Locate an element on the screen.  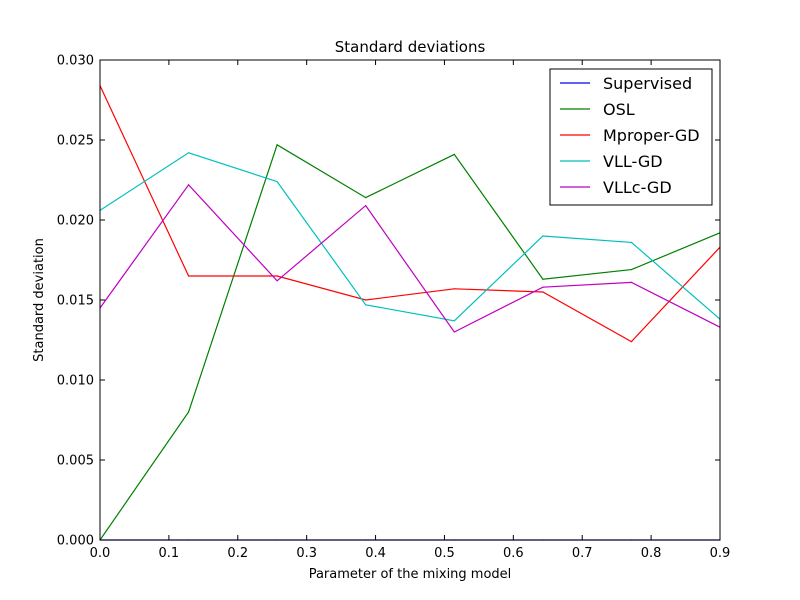
legend-label: VLLc-GD is located at coordinates (637, 187).